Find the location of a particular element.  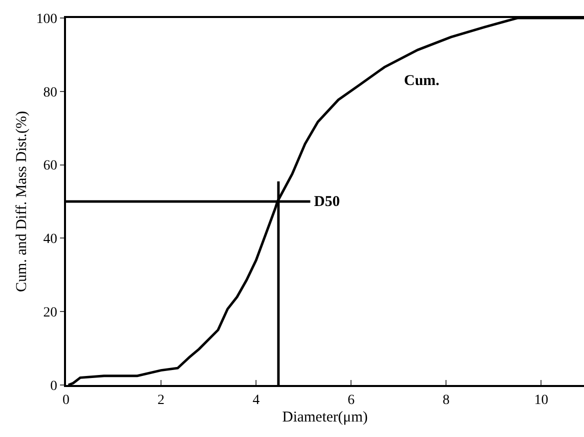

x-tick-label: 10 is located at coordinates (541, 400).